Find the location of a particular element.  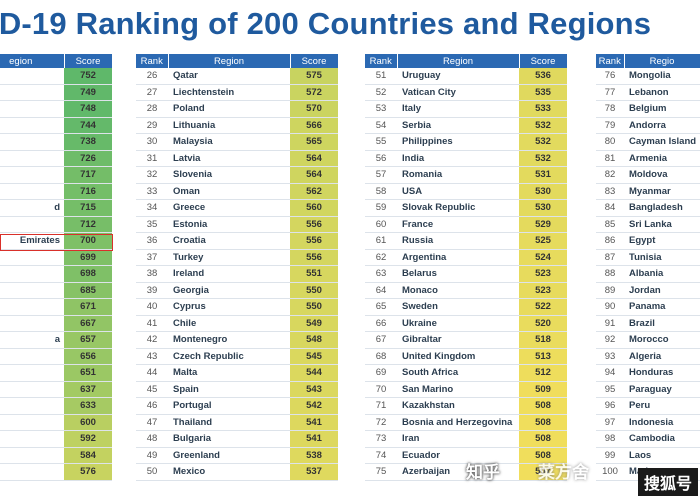

score-cell: 507 is located at coordinates (543, 472).